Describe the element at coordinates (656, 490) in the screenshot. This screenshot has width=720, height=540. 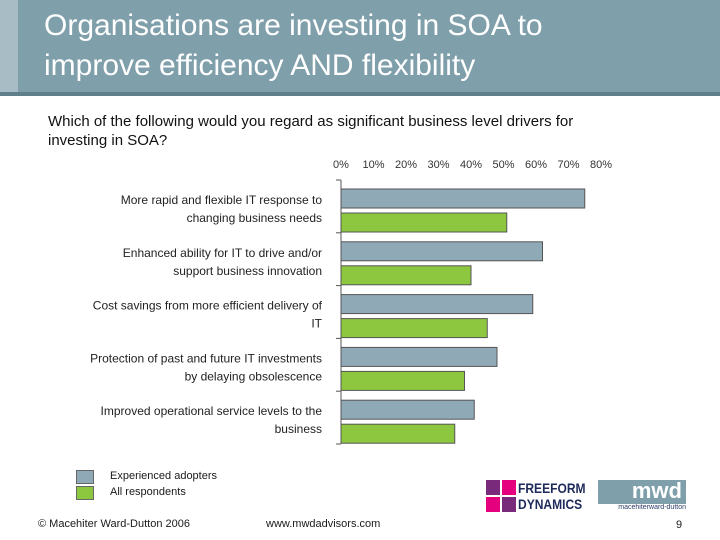
I see `mwd-wordmark: mwd` at that location.